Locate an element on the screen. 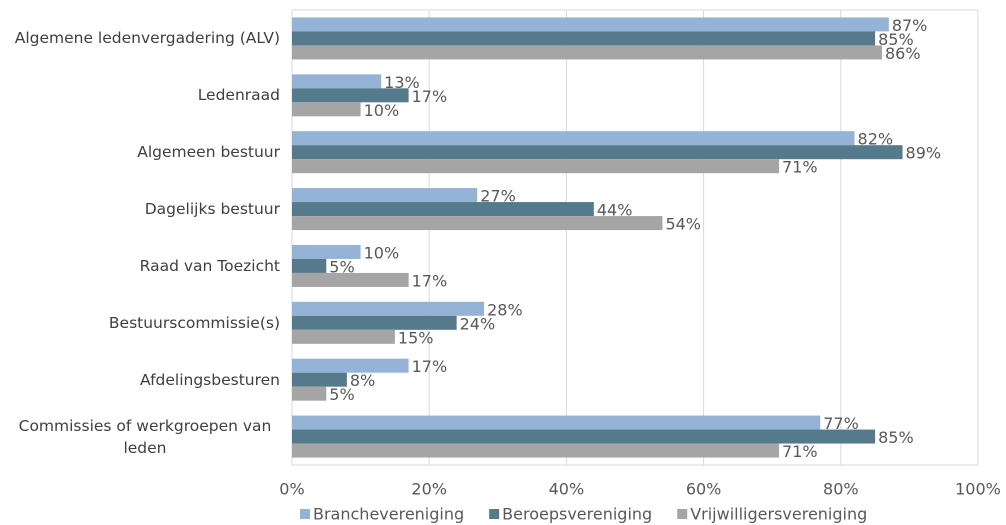 The height and width of the screenshot is (525, 1006). x-tick-label: 0% is located at coordinates (291, 489).